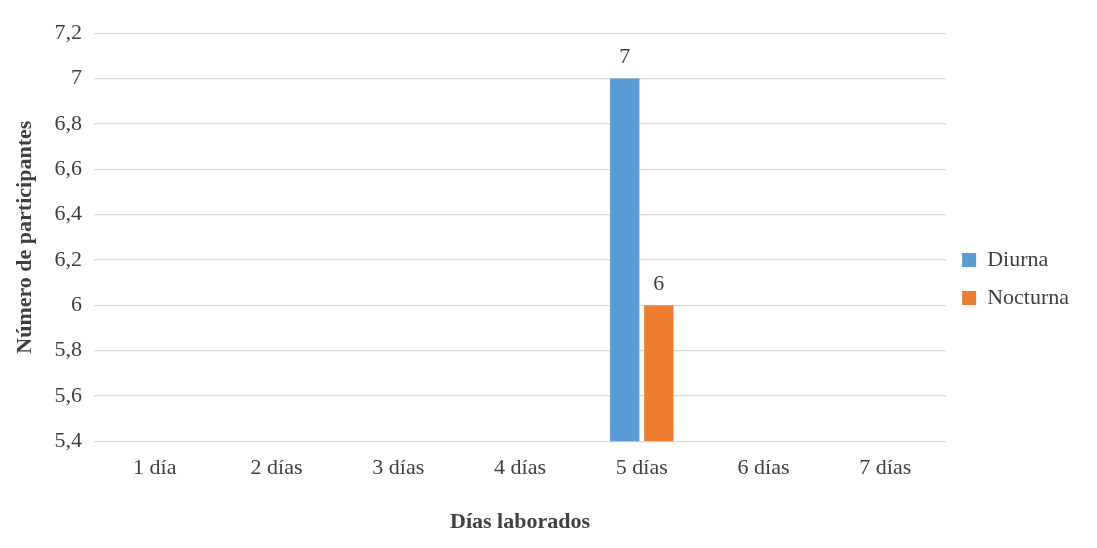 This screenshot has height=548, width=1097. I want to click on y-tick-label: 7, so click(76, 77).